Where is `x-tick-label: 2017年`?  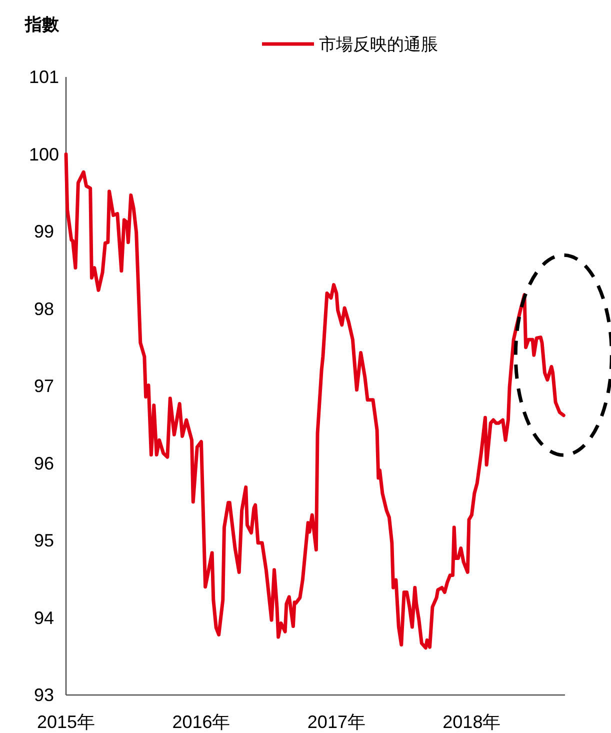 x-tick-label: 2017年 is located at coordinates (336, 722).